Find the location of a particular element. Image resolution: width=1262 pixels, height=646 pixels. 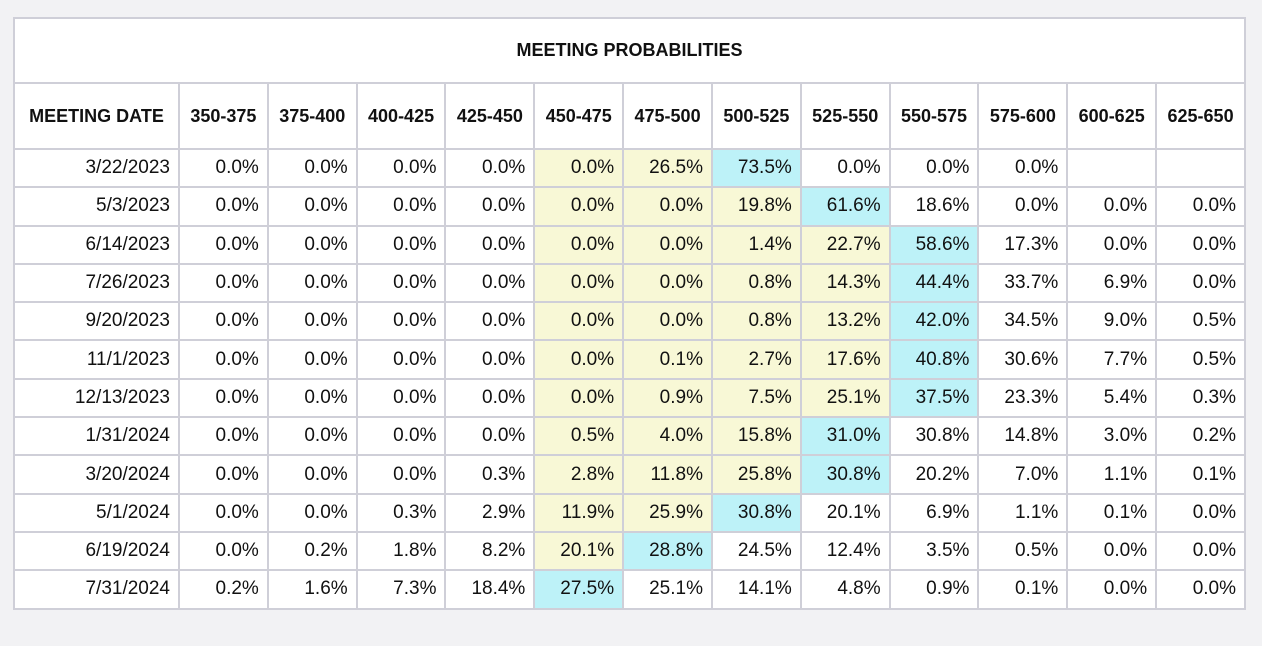

meeting-date: 5/1/2024 is located at coordinates (96, 512).